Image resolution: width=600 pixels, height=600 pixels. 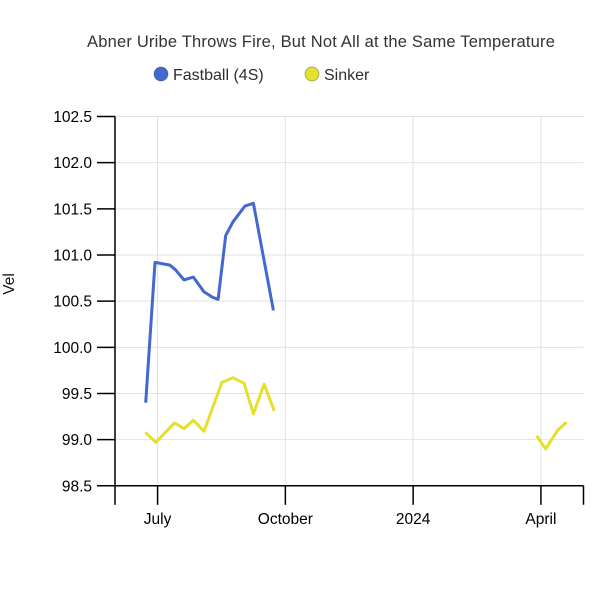 What do you see at coordinates (347, 75) in the screenshot?
I see `legend-label-sinker: Sinker` at bounding box center [347, 75].